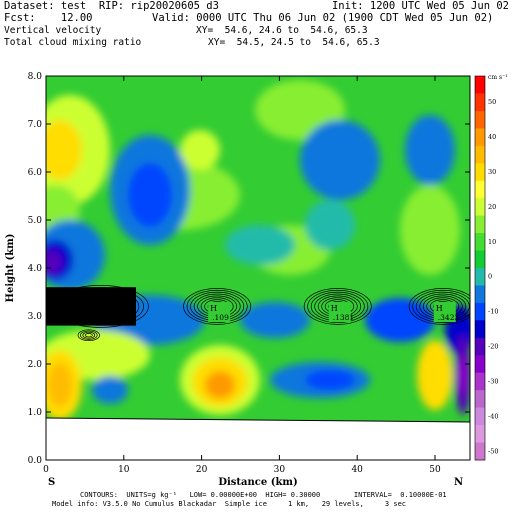 The image size is (512, 512). Describe the element at coordinates (35, 77) in the screenshot. I see `y-tick-label: 8.0` at that location.